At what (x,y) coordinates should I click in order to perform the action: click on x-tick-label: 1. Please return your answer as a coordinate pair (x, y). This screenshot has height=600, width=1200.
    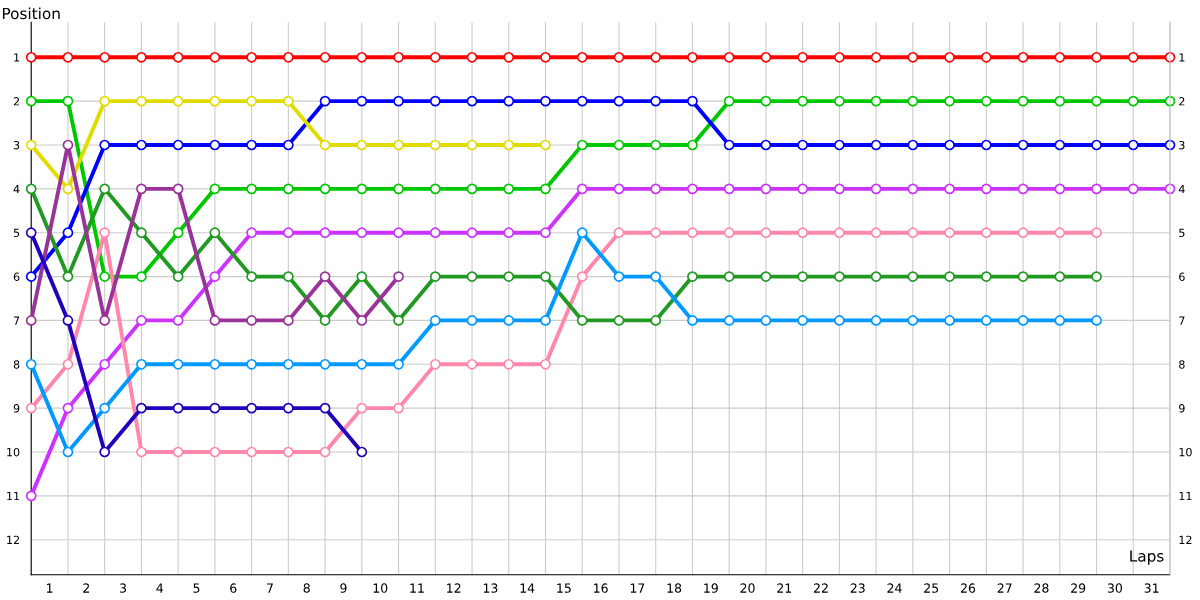
    Looking at the image, I should click on (49, 588).